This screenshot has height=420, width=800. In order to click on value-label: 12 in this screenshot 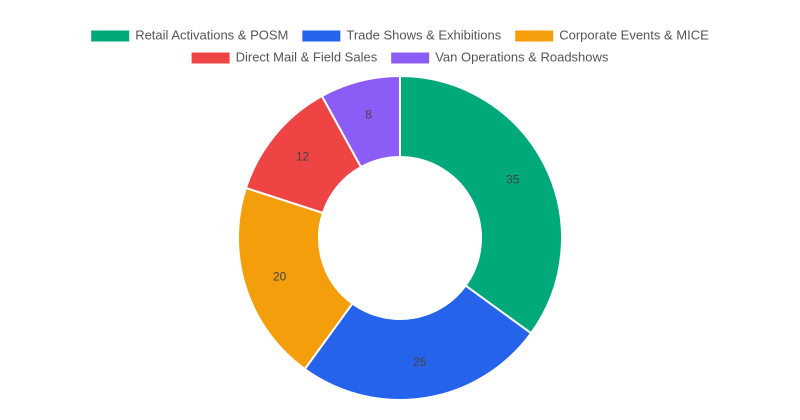, I will do `click(303, 157)`.